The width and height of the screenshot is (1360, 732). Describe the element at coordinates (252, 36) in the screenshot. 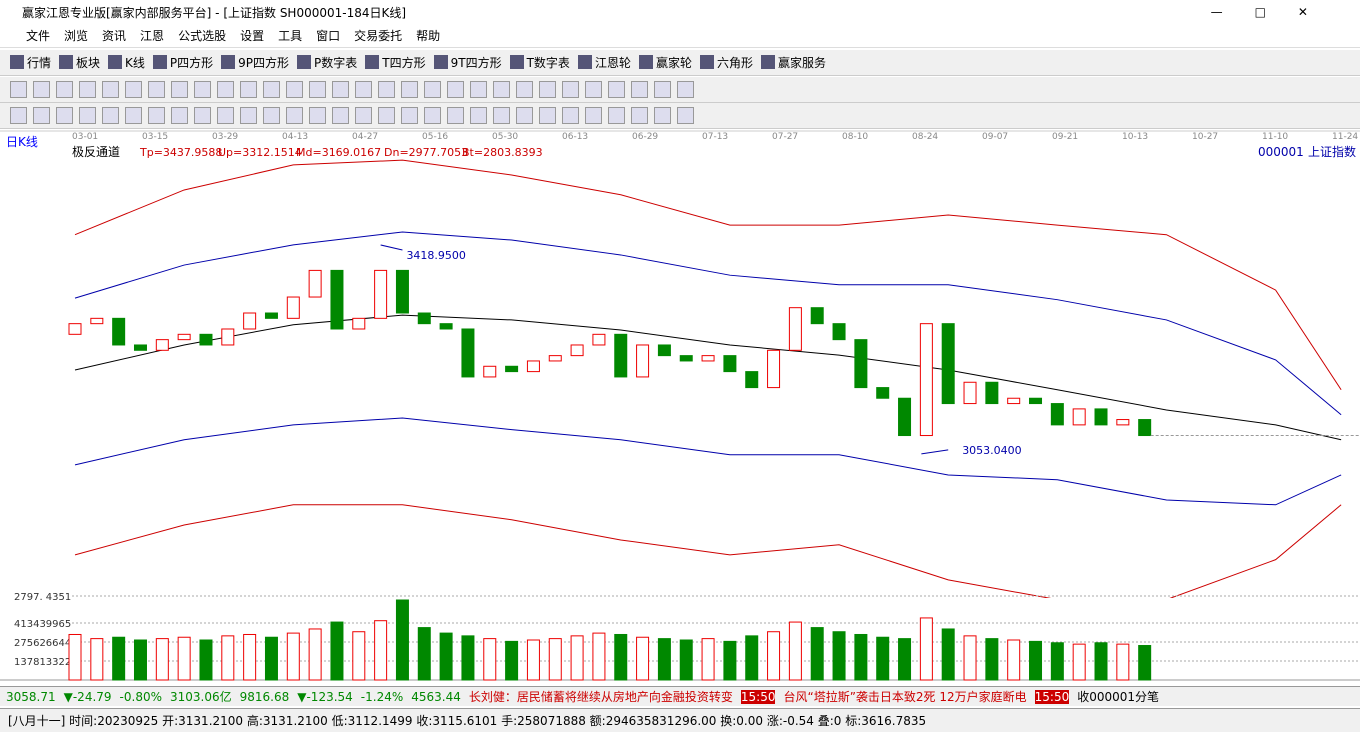

I see `menu-item: 设置` at that location.